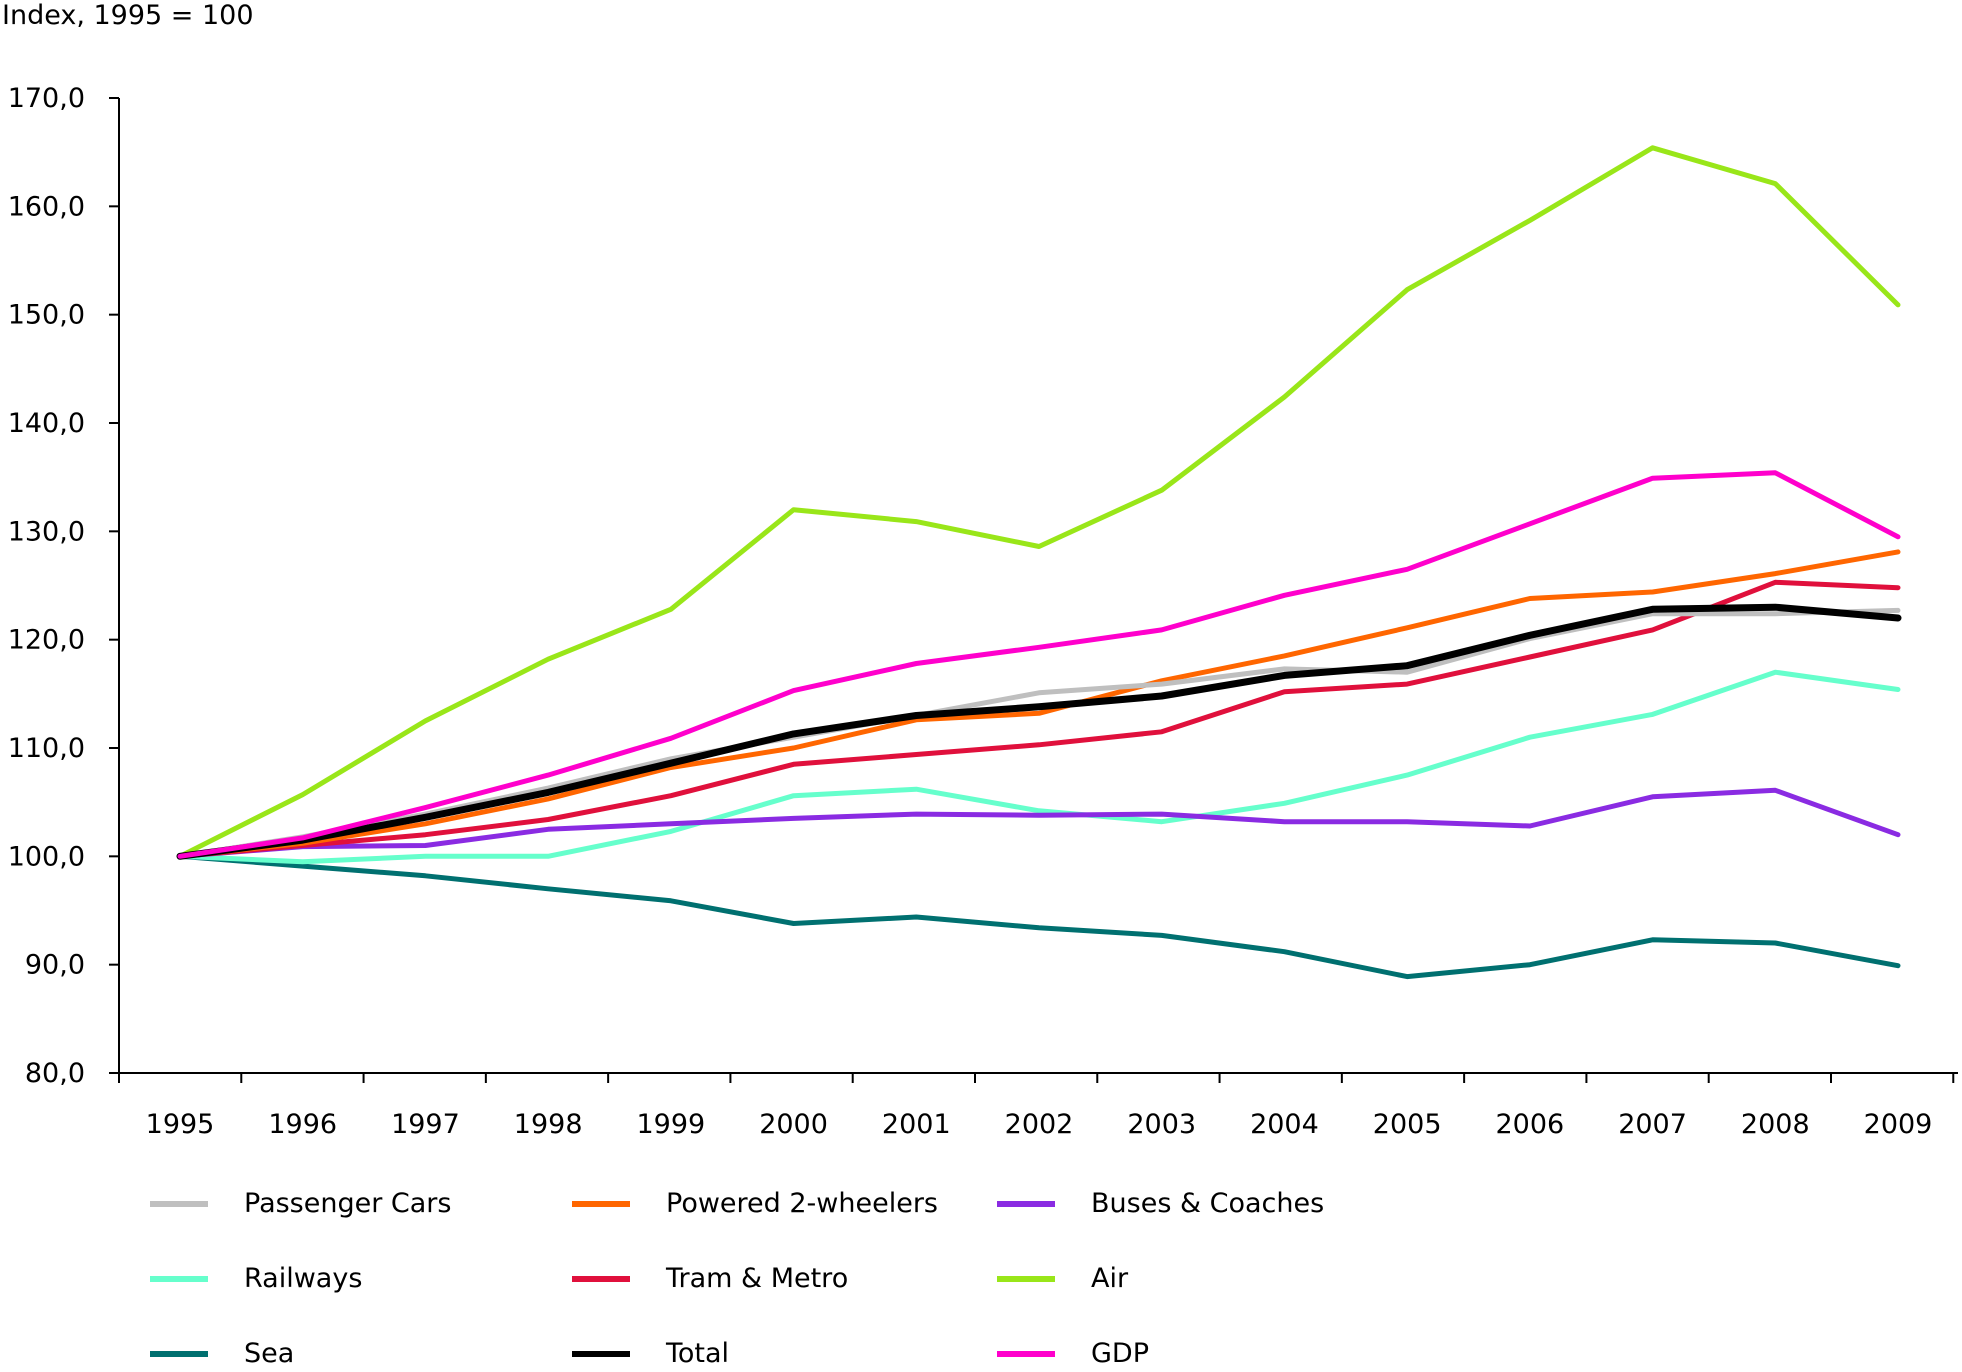  What do you see at coordinates (670, 1124) in the screenshot?
I see `x-tick-label: 1999` at bounding box center [670, 1124].